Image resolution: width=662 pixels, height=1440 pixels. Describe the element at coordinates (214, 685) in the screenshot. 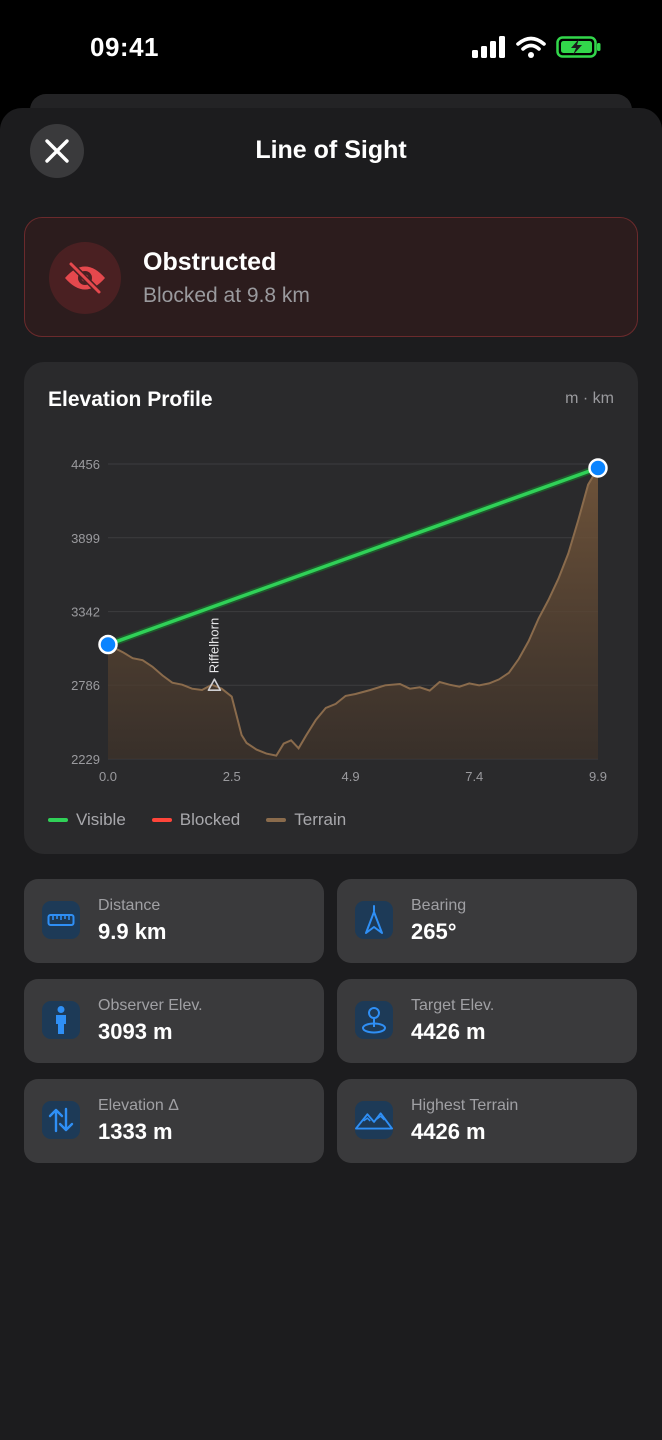

I see `peak-marker-icon` at that location.